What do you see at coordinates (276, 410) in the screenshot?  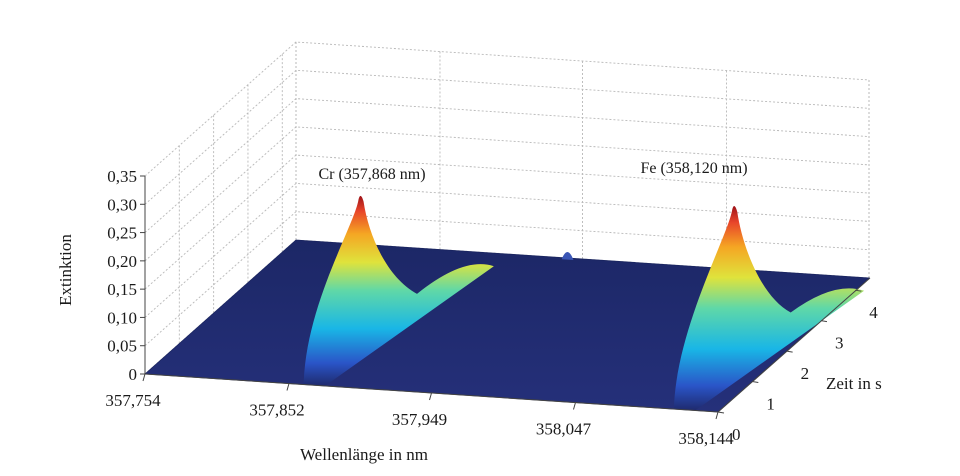 I see `x-tick-label: 357,852` at bounding box center [276, 410].